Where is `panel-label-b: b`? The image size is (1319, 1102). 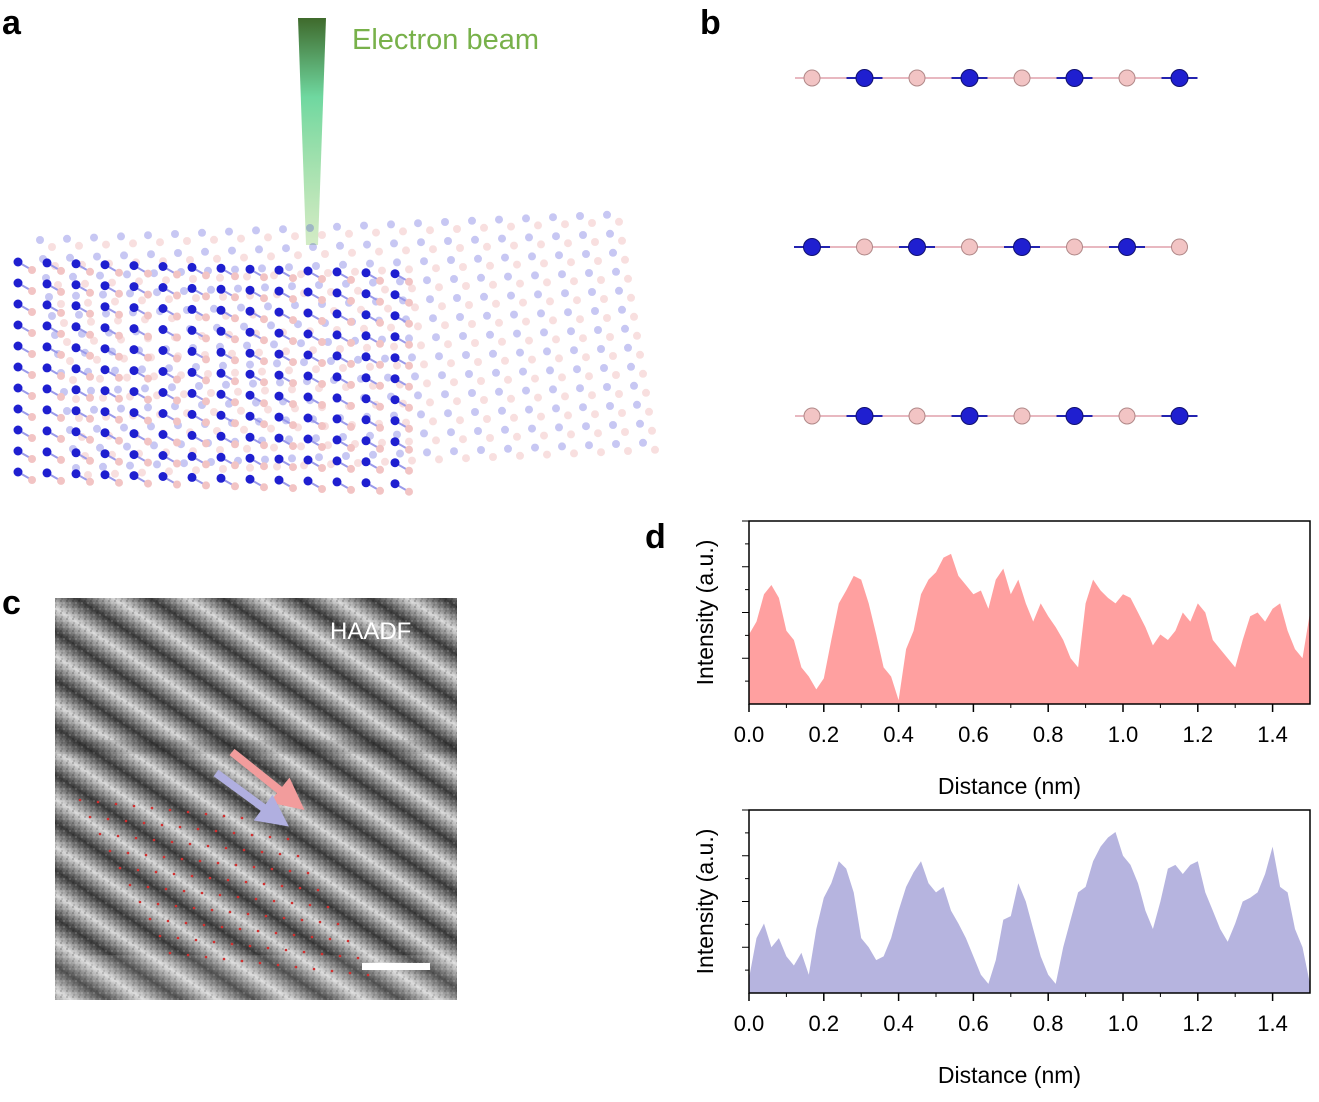 panel-label-b: b is located at coordinates (710, 23).